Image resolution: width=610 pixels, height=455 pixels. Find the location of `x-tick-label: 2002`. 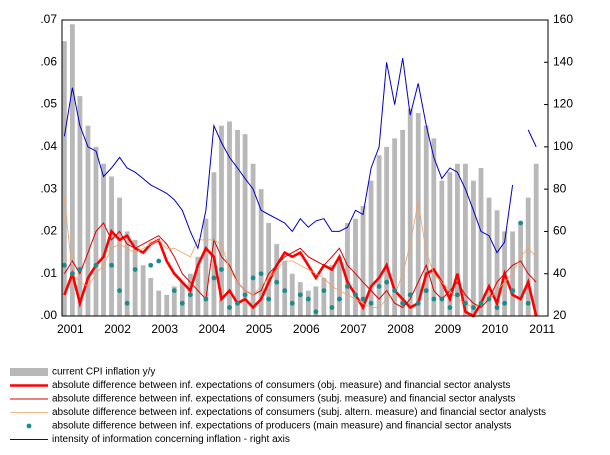

x-tick-label: 2002 is located at coordinates (117, 329).